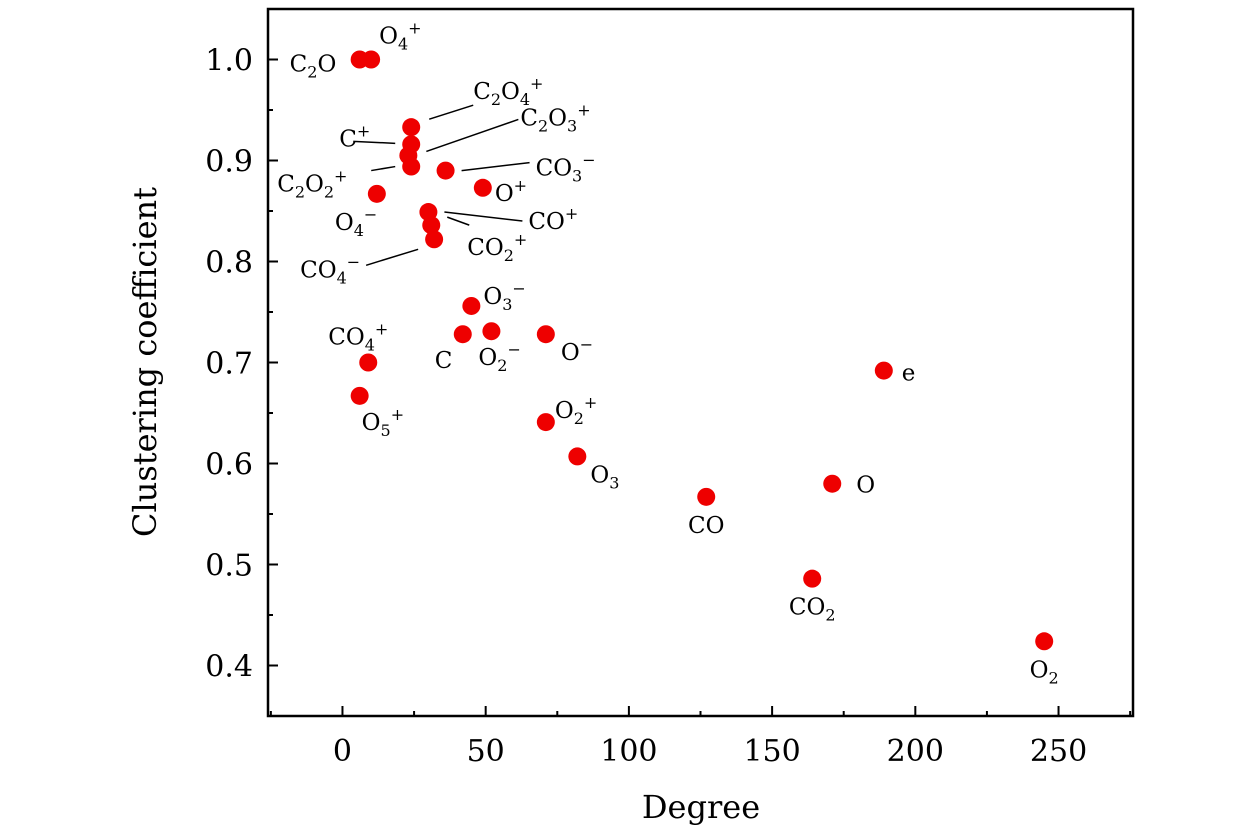 The width and height of the screenshot is (1260, 835). Describe the element at coordinates (576, 410) in the screenshot. I see `point-label: O2+` at that location.